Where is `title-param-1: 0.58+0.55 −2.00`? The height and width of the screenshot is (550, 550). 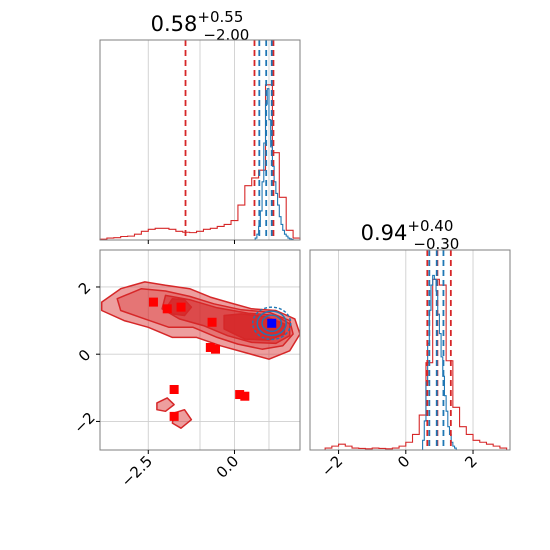 title-param-1: 0.58+0.55 −2.00 is located at coordinates (200, 26).